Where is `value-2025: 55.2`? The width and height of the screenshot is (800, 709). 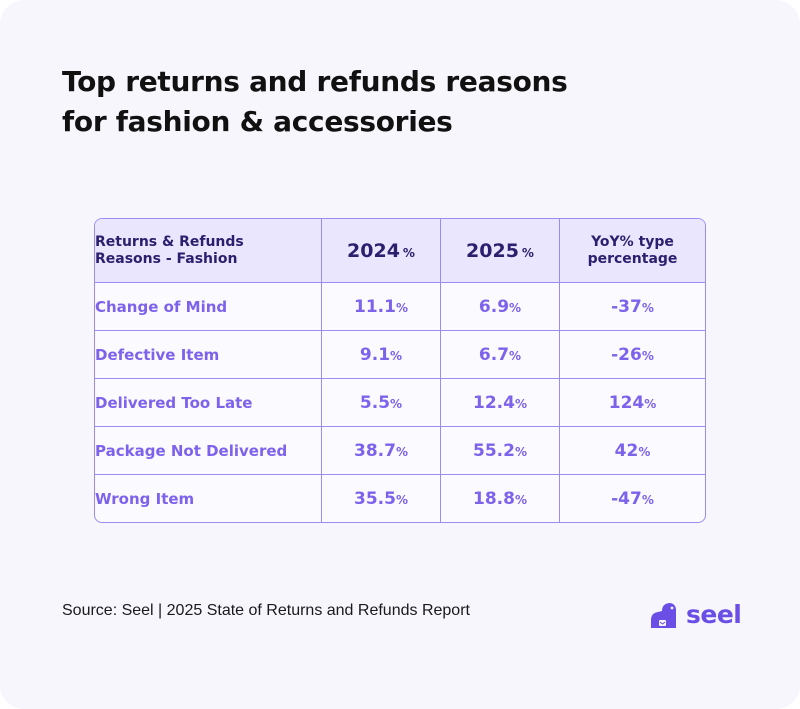 value-2025: 55.2 is located at coordinates (494, 450).